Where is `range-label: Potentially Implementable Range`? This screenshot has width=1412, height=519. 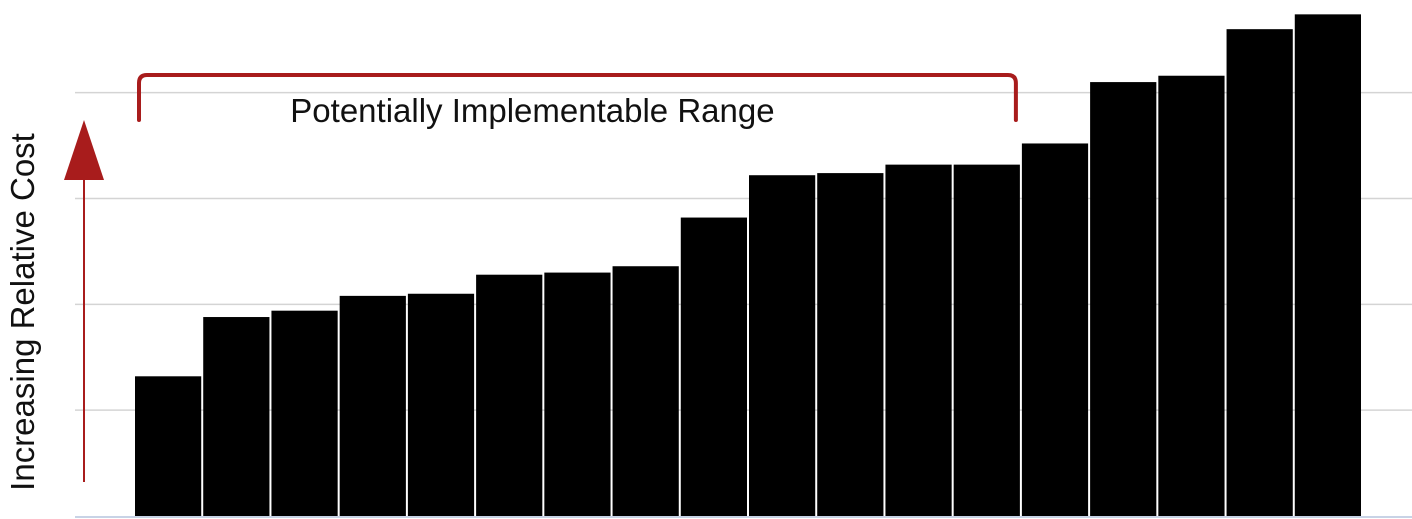 range-label: Potentially Implementable Range is located at coordinates (532, 110).